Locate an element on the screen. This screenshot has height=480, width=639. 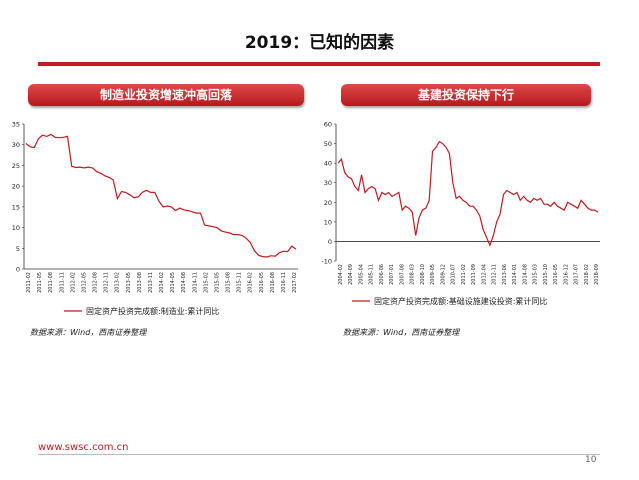
x-tick-label: 2014-02 is located at coordinates (162, 282).